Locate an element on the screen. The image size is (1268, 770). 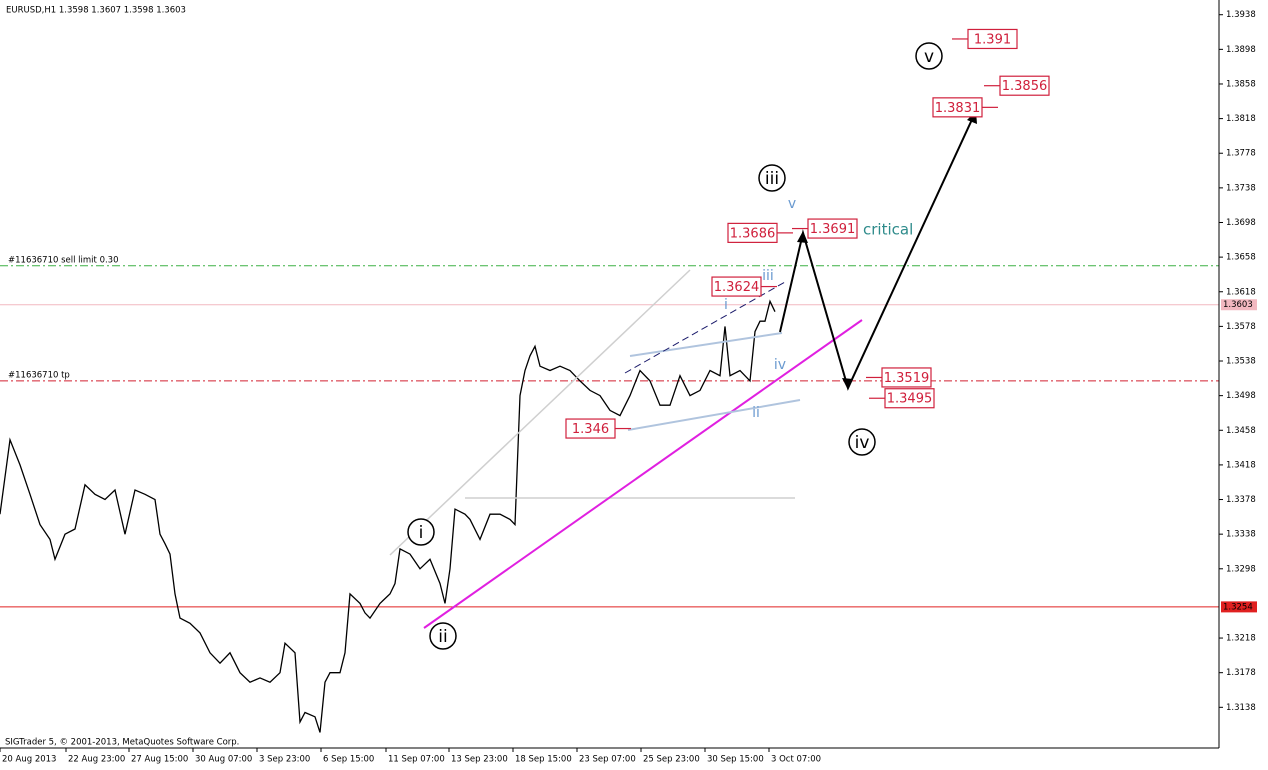
price-label: 1.3519 is located at coordinates (907, 378).